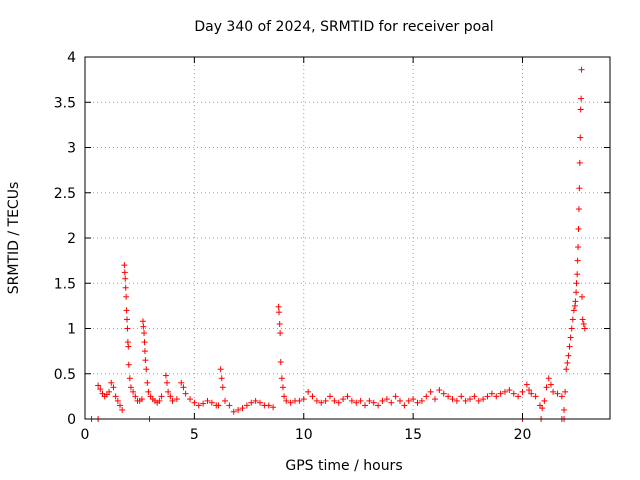 The height and width of the screenshot is (480, 640). What do you see at coordinates (65, 103) in the screenshot?
I see `y-tick-label: 3.5` at bounding box center [65, 103].